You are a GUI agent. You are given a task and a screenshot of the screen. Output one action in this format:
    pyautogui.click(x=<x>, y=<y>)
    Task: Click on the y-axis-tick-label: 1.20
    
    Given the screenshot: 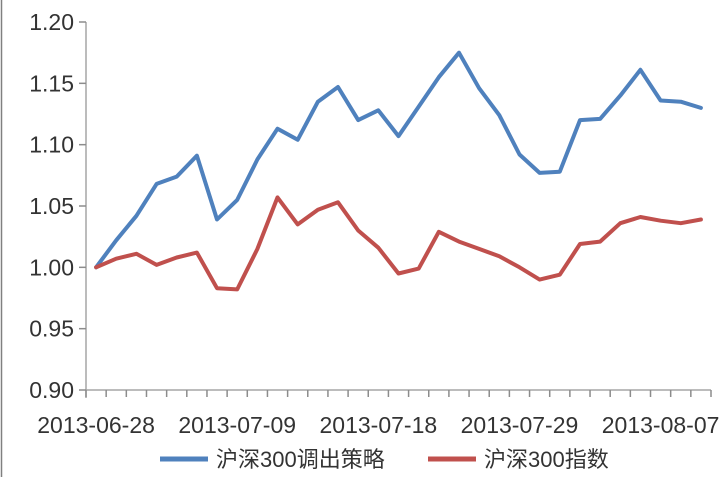 What is the action you would take?
    pyautogui.click(x=51, y=22)
    